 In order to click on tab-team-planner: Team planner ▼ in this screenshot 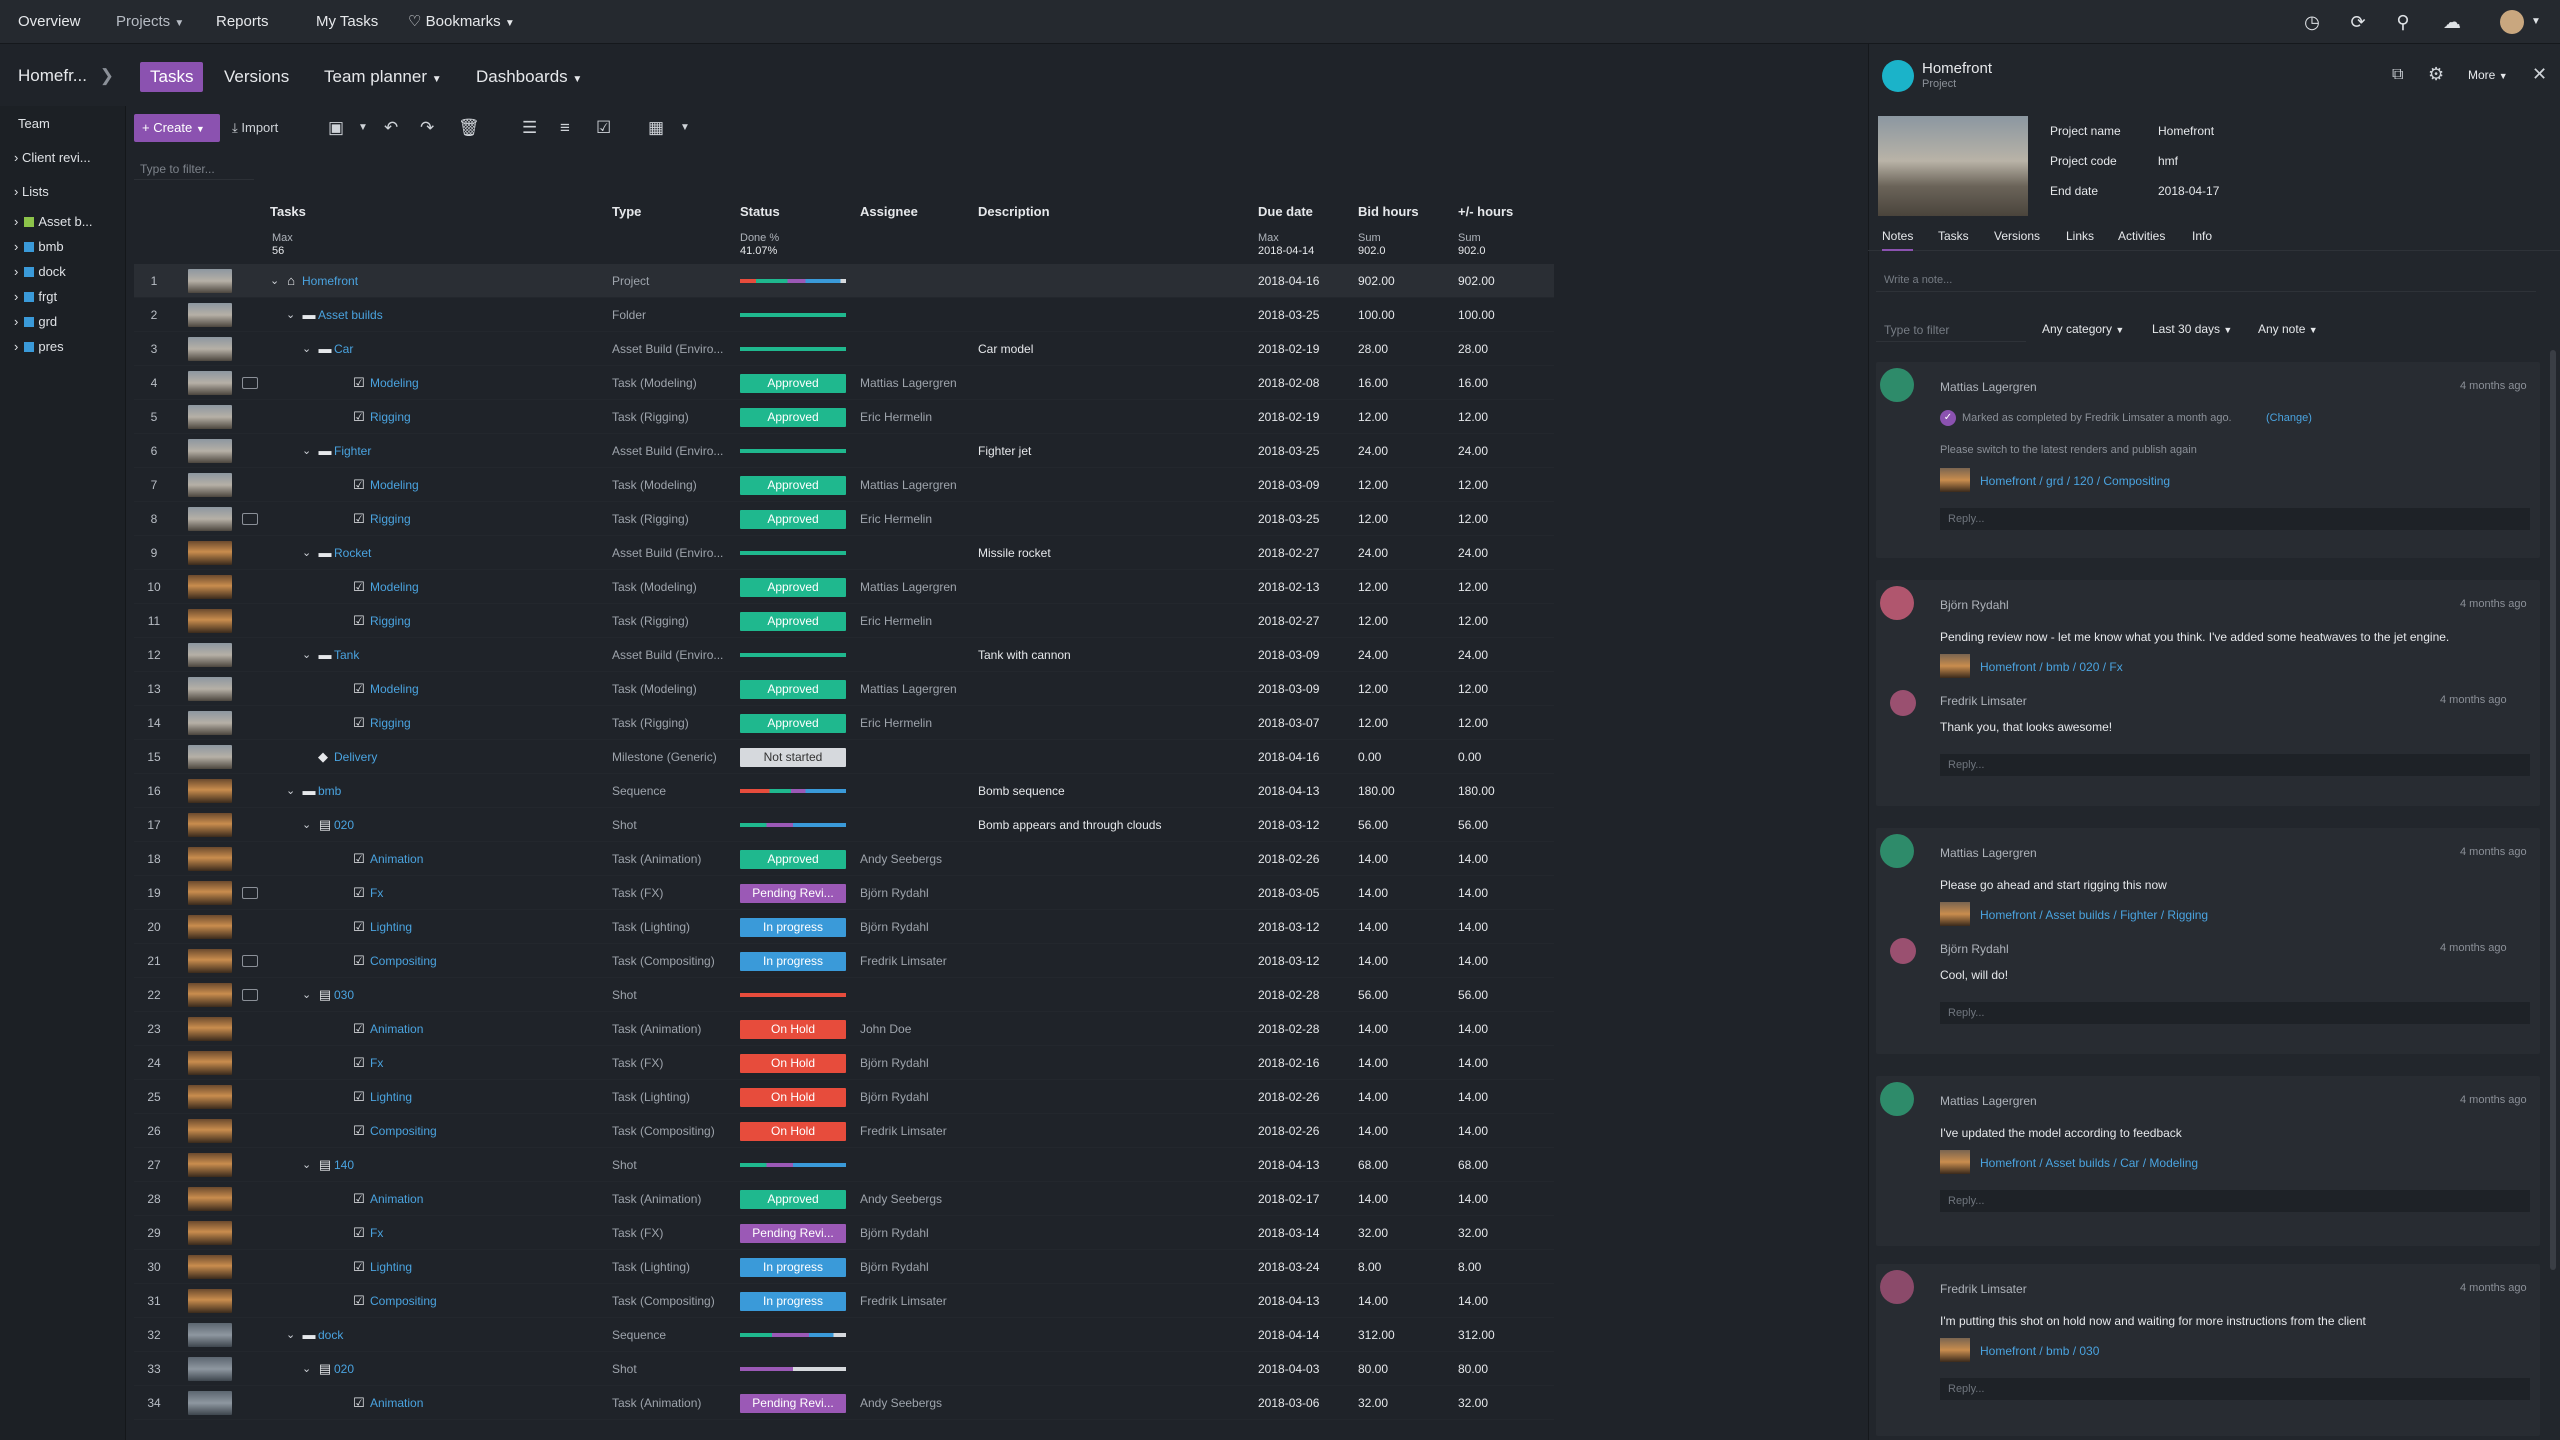, I will do `click(383, 77)`.